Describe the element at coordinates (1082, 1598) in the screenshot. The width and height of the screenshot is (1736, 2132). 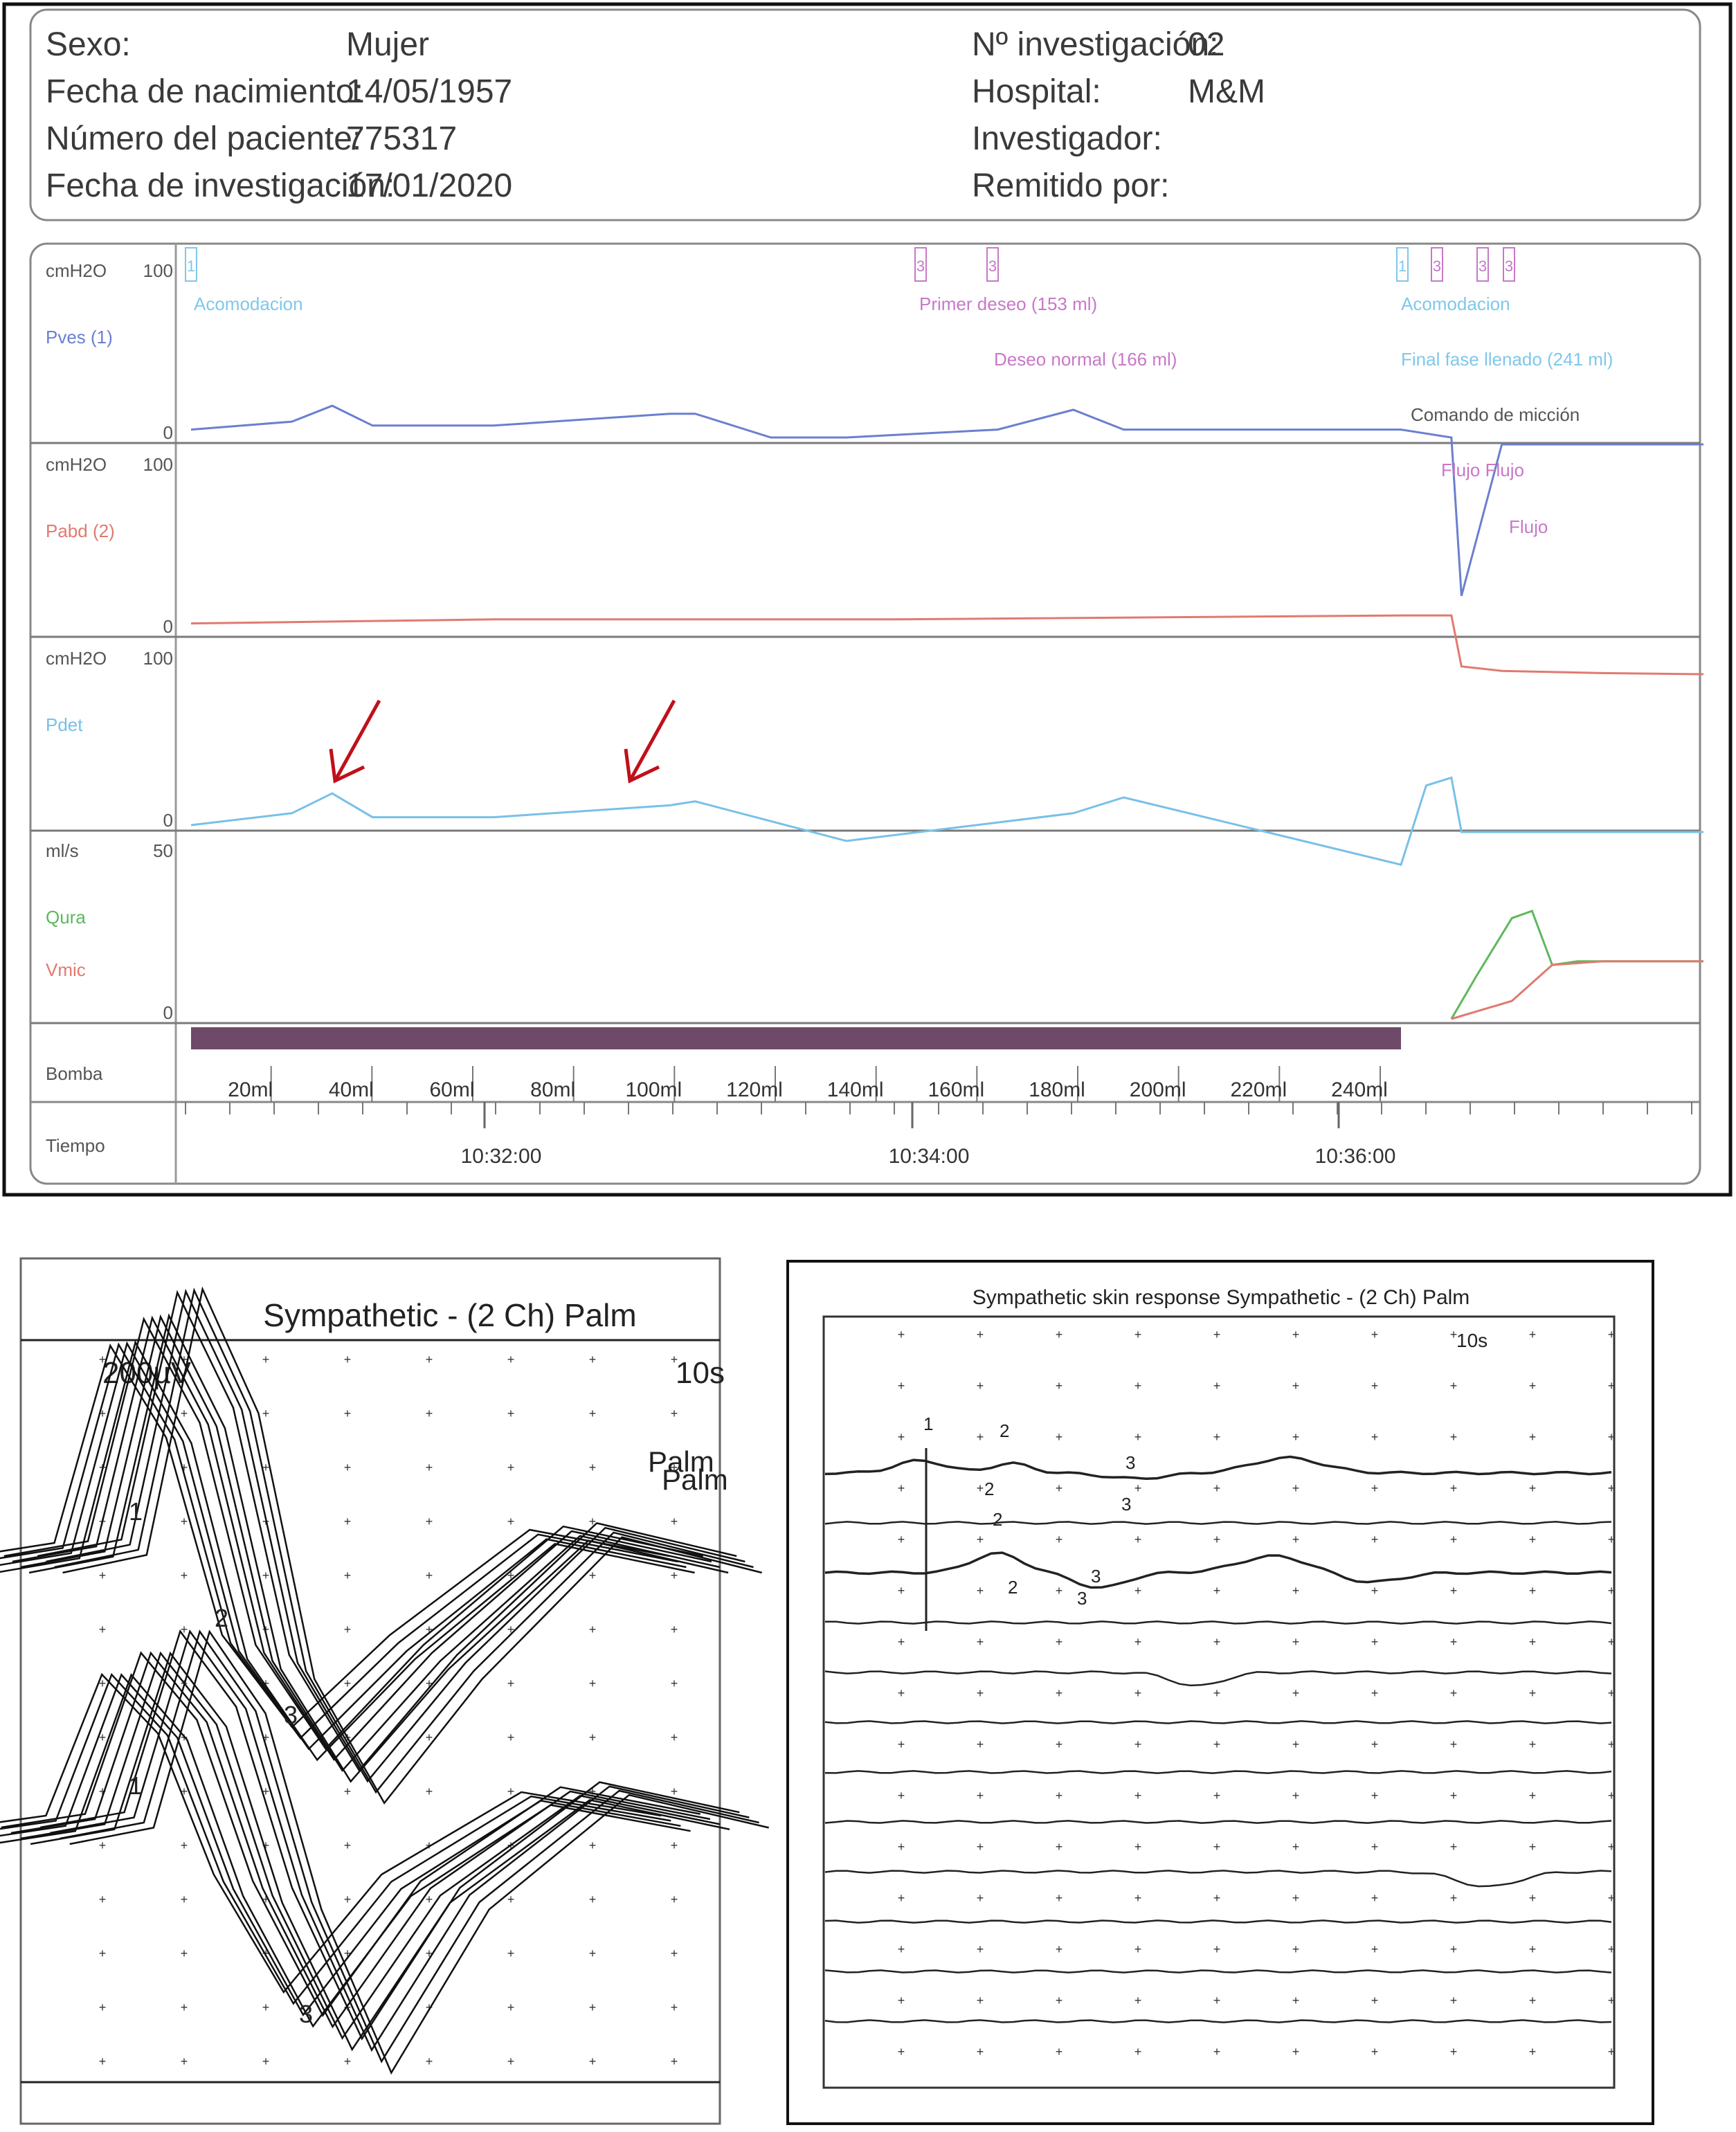
I see `s-marker-3d: 3` at that location.